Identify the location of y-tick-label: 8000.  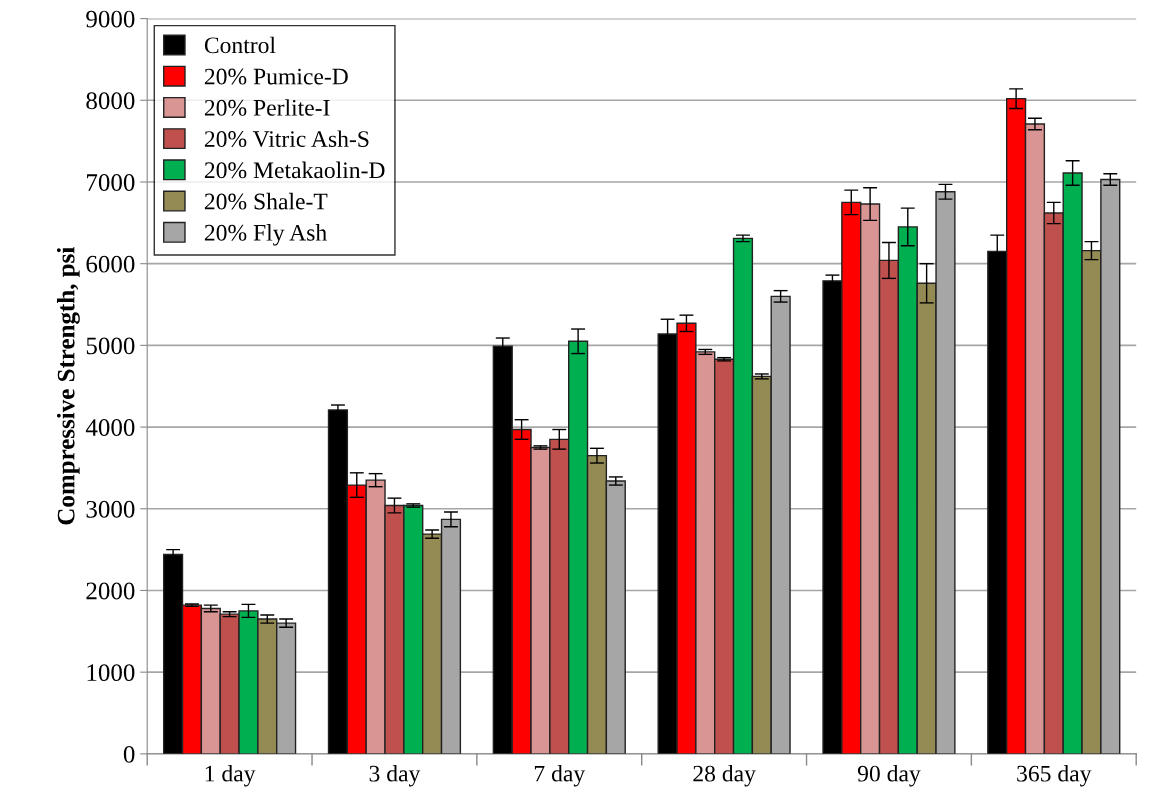
(110, 101).